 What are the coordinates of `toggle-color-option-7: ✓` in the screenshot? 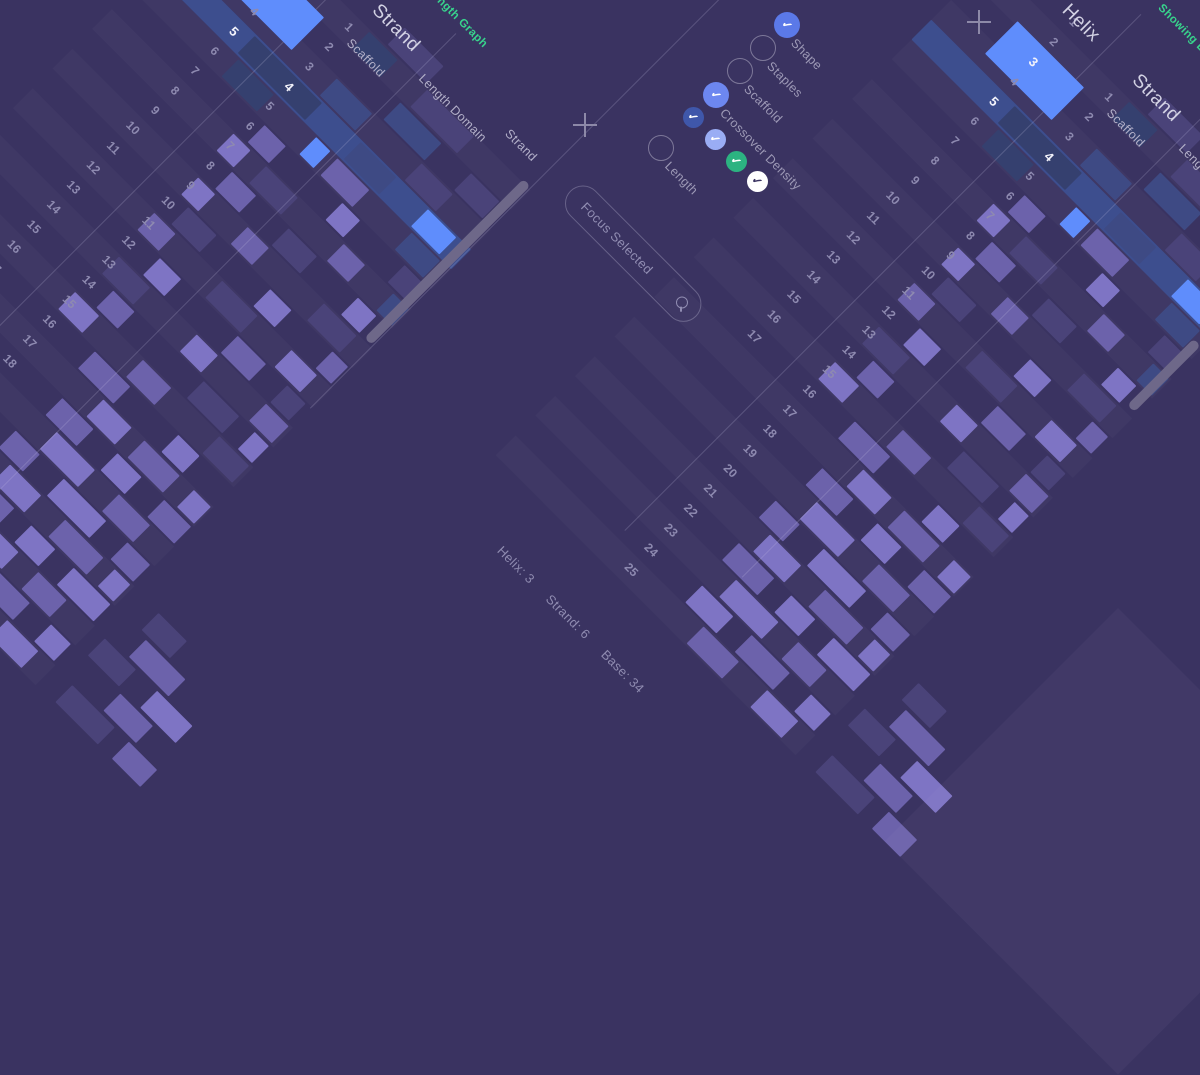 It's located at (757, 181).